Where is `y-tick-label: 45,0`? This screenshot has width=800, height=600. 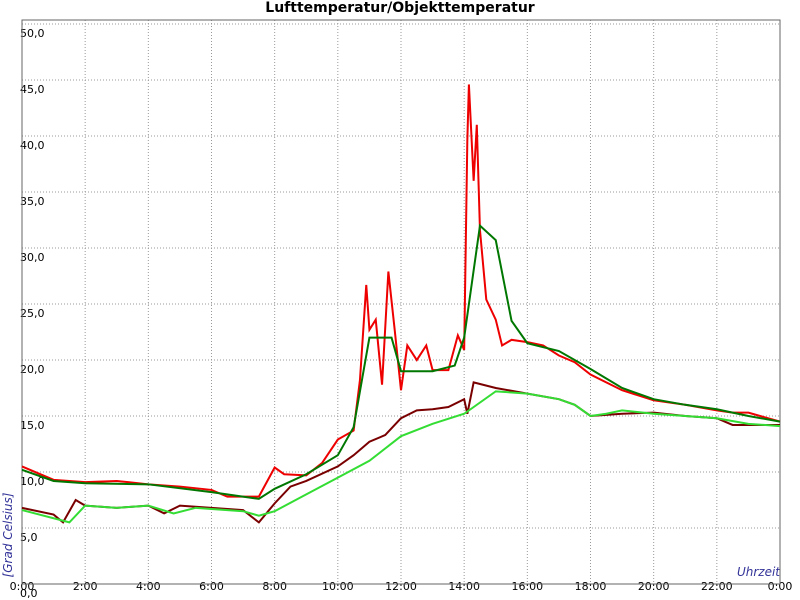 y-tick-label: 45,0 is located at coordinates (32, 89).